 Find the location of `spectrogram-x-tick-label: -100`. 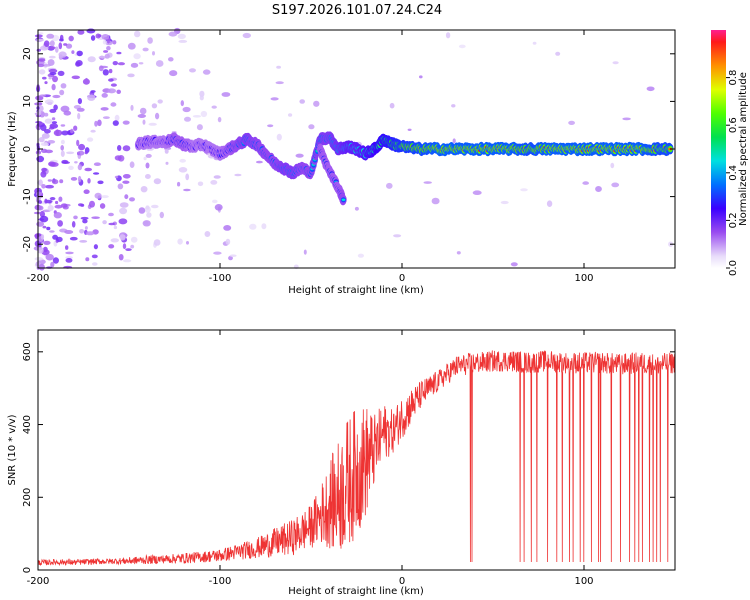

spectrogram-x-tick-label: -100 is located at coordinates (220, 278).